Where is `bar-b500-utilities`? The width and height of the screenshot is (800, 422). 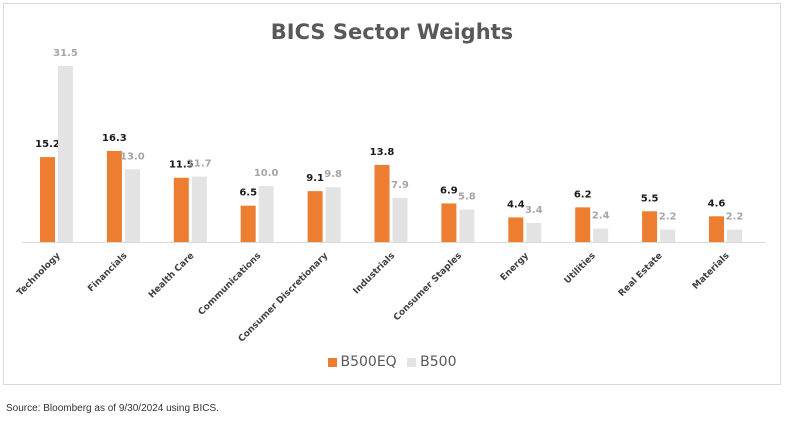
bar-b500-utilities is located at coordinates (601, 235).